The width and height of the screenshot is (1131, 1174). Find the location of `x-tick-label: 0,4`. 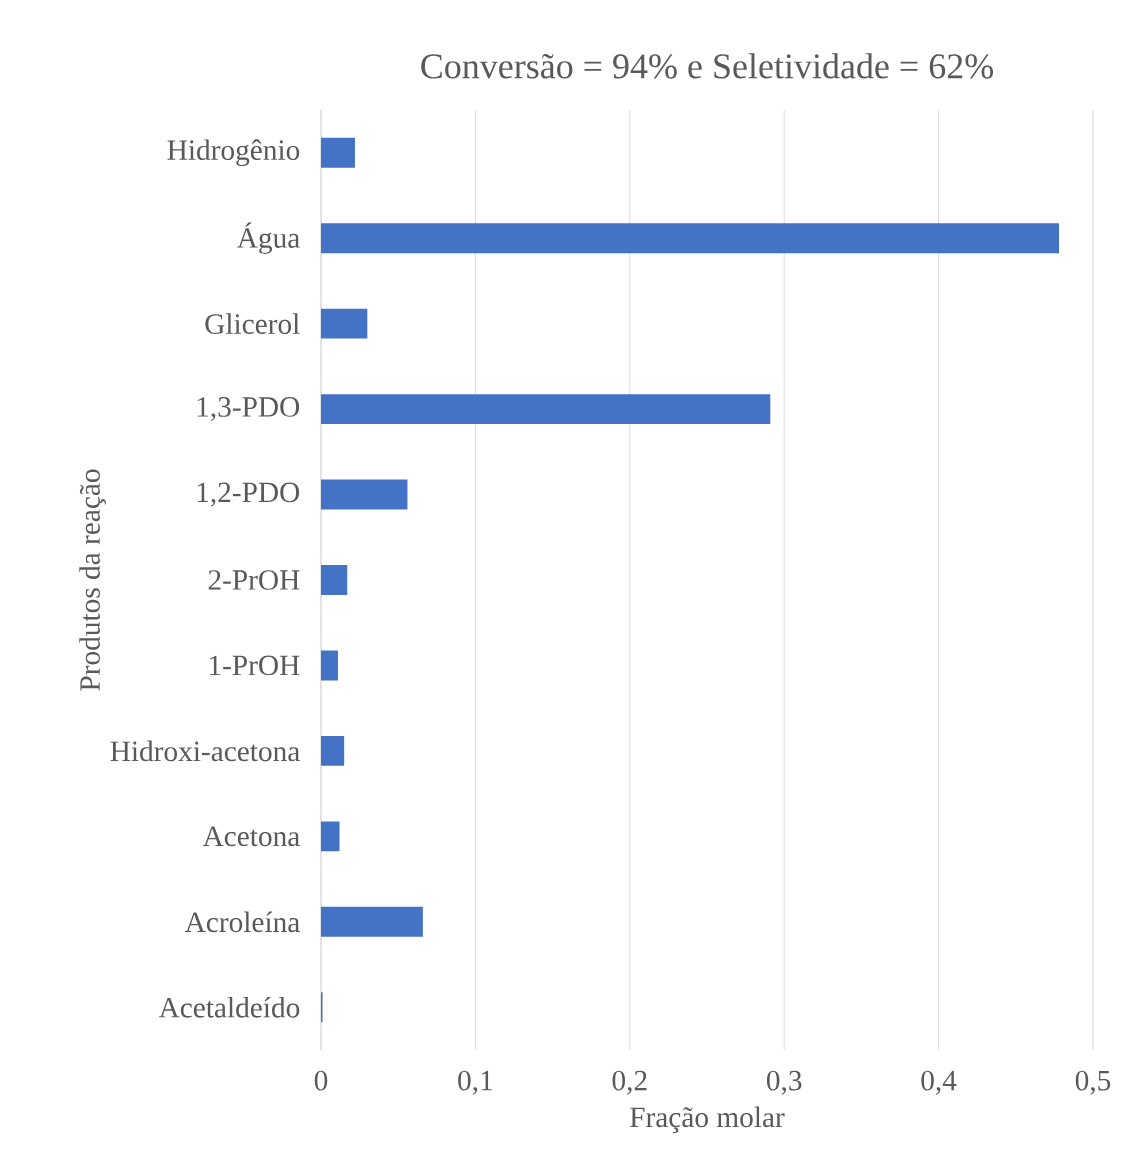

x-tick-label: 0,4 is located at coordinates (939, 1082).